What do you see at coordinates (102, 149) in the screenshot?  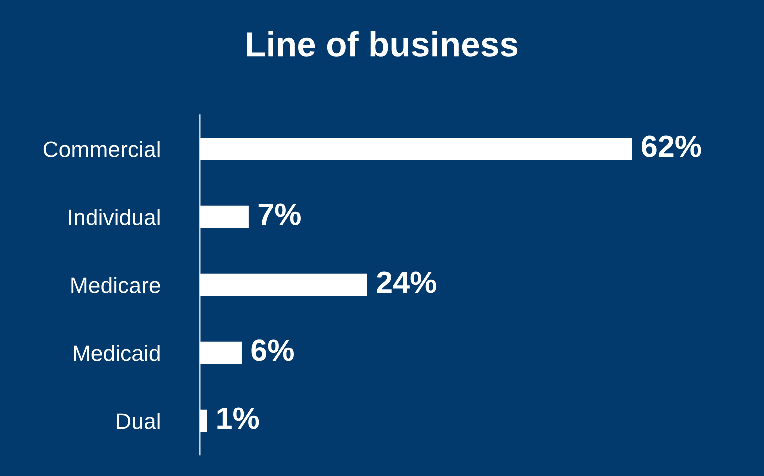 I see `y-tick-label: Commercial` at bounding box center [102, 149].